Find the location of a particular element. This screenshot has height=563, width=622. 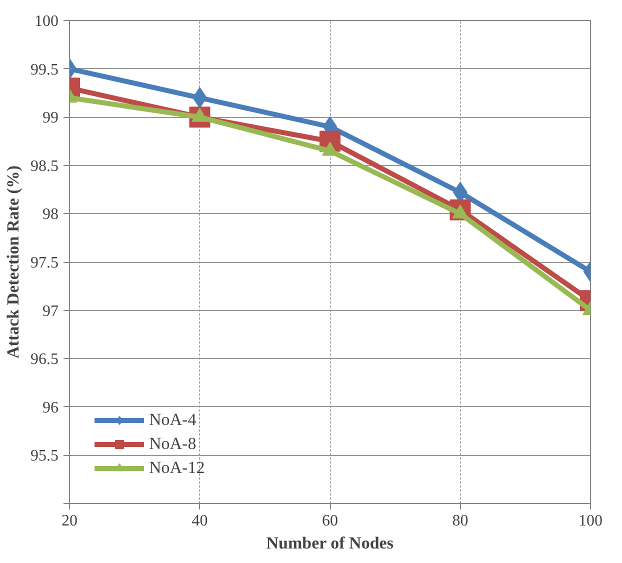

legend-label: NoA-4 is located at coordinates (172, 420).